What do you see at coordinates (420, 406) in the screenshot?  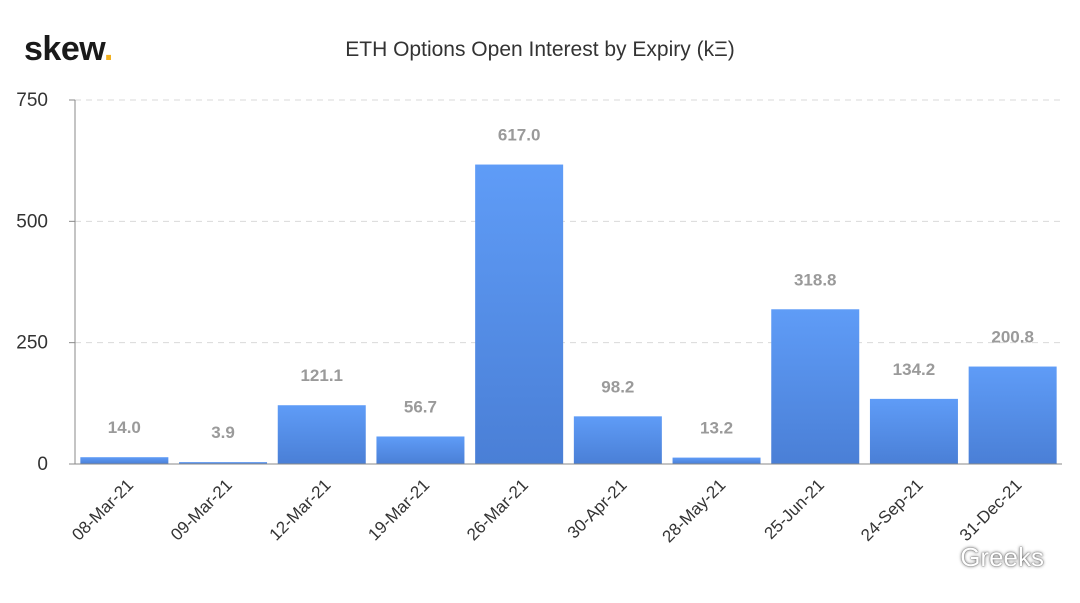 I see `data-label: 56.7` at bounding box center [420, 406].